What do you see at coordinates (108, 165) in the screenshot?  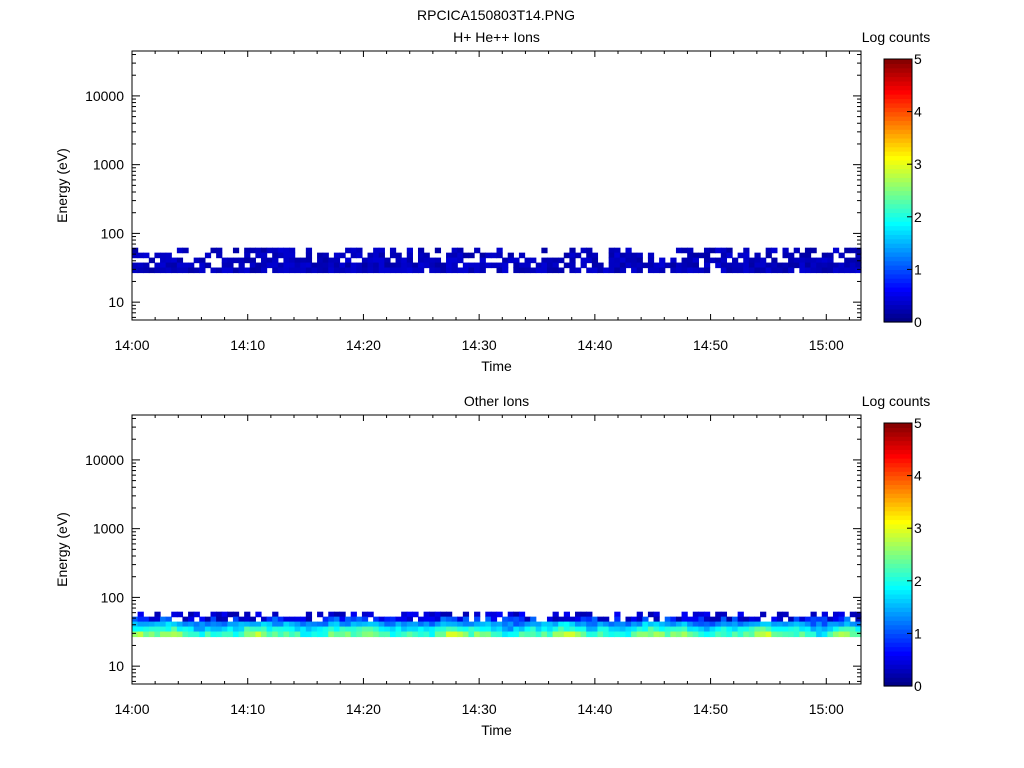 I see `y-tick-label: 1000` at bounding box center [108, 165].